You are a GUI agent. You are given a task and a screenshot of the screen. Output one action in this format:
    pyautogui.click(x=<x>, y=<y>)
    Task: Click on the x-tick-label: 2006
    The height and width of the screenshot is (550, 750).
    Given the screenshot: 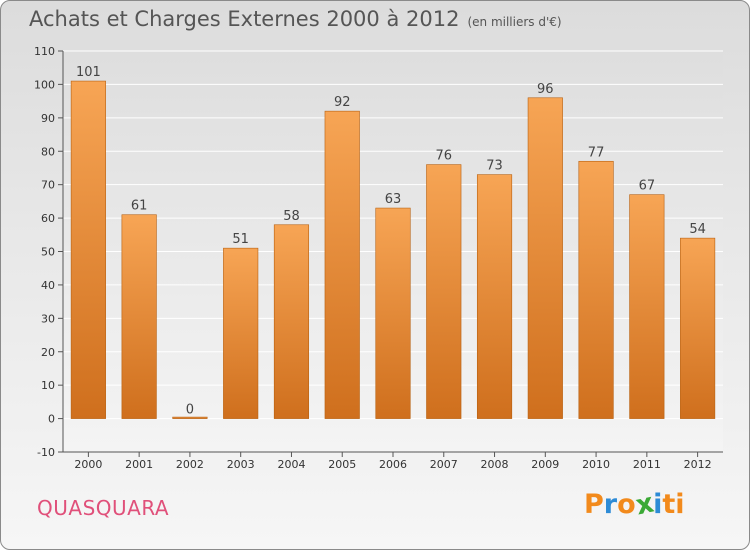 What is the action you would take?
    pyautogui.click(x=393, y=464)
    